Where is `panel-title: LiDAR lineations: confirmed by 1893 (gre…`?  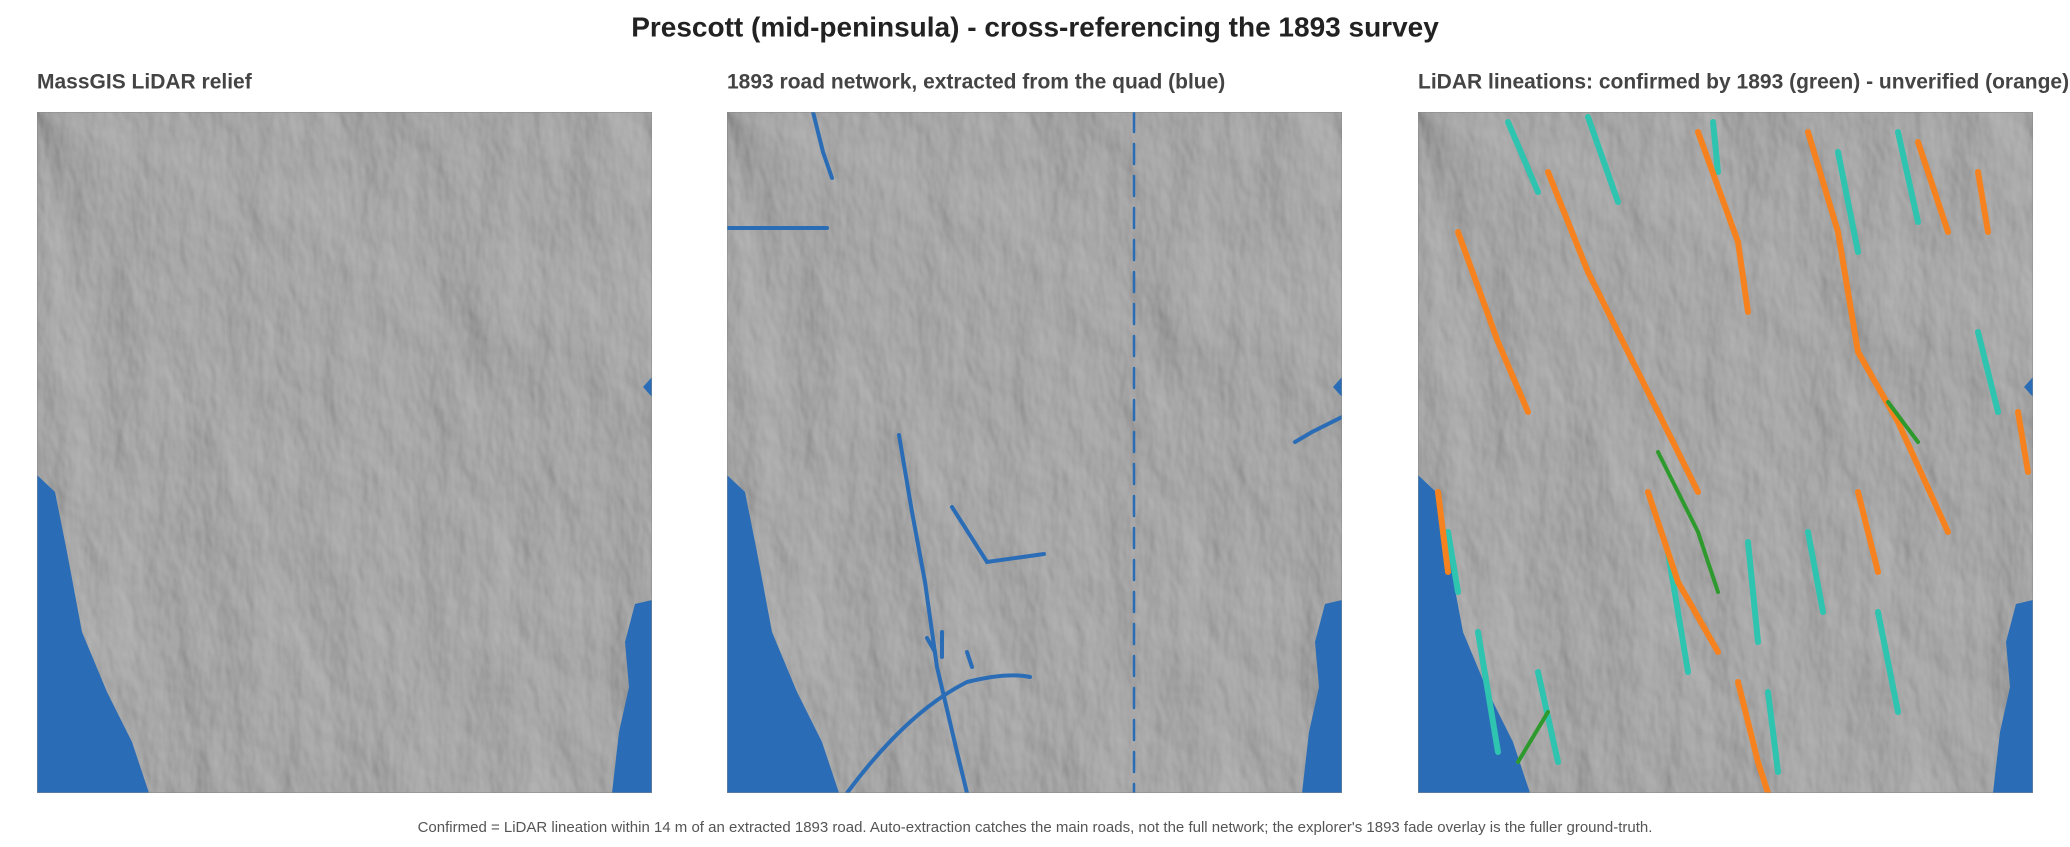
panel-title: LiDAR lineations: confirmed by 1893 (gre… is located at coordinates (1743, 82).